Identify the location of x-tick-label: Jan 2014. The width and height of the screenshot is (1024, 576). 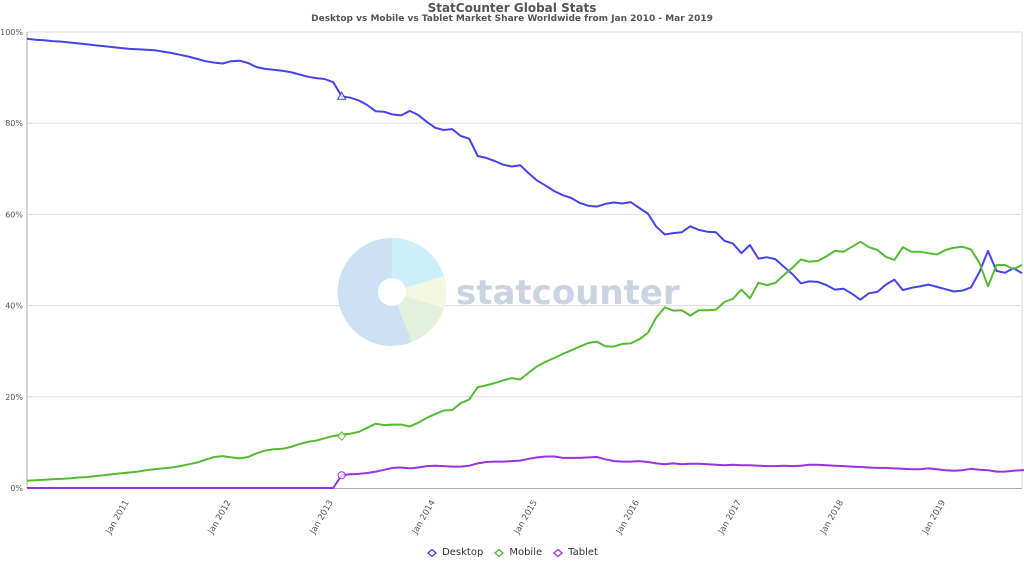
(424, 518).